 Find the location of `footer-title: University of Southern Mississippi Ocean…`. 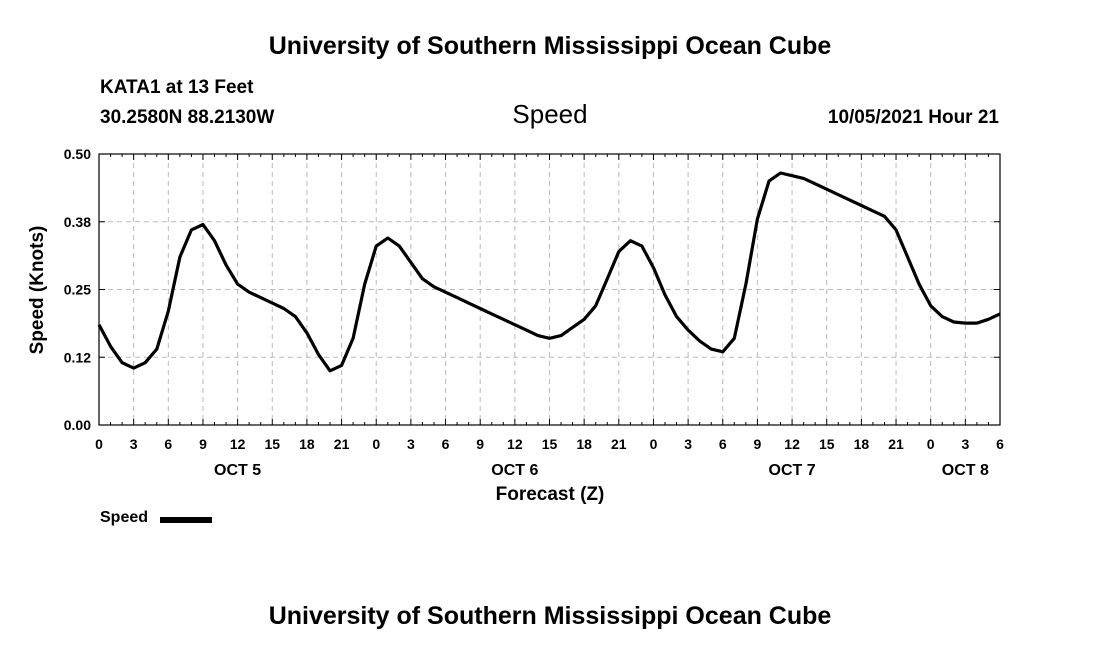

footer-title: University of Southern Mississippi Ocean… is located at coordinates (550, 616).